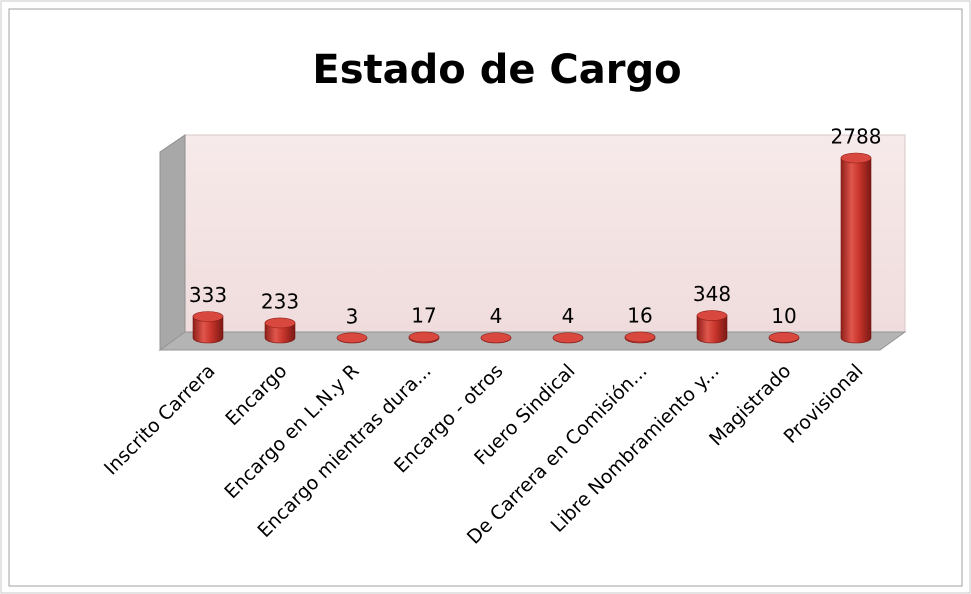  What do you see at coordinates (280, 301) in the screenshot?
I see `value-label: 233` at bounding box center [280, 301].